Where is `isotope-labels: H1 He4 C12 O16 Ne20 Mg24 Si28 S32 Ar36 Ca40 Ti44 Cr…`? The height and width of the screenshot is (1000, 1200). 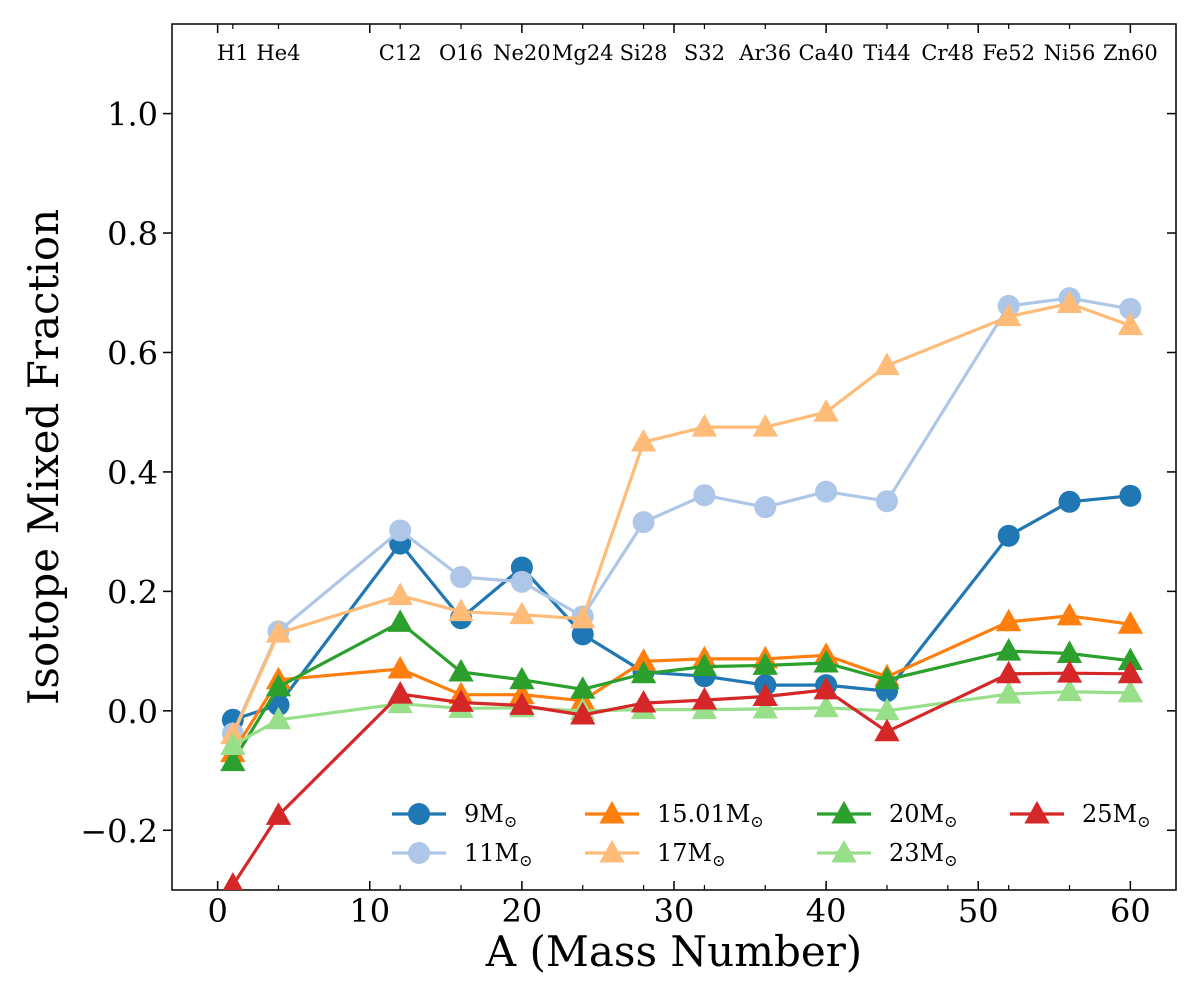 isotope-labels: H1 He4 C12 O16 Ne20 Mg24 Si28 S32 Ar36 Ca40 Ti44 Cr… is located at coordinates (687, 53).